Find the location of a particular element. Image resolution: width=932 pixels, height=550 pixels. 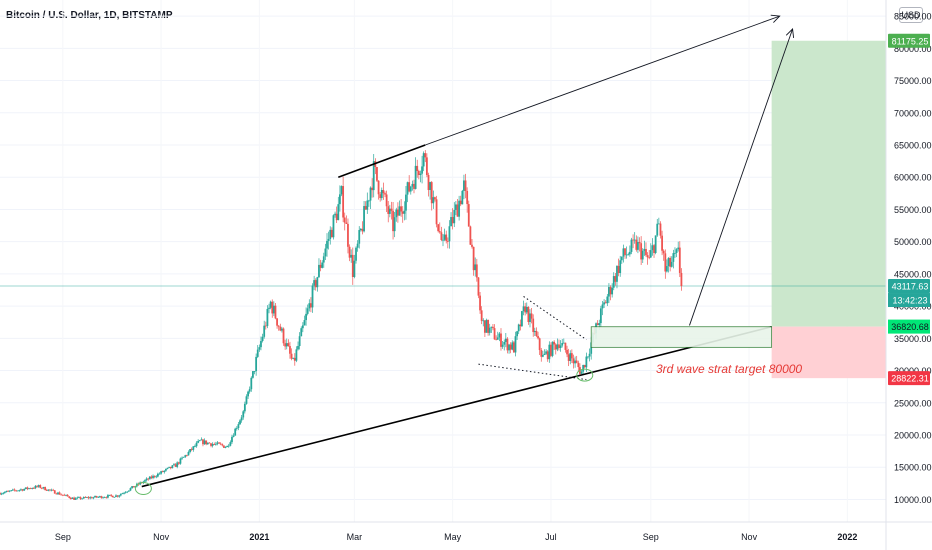

y-tick-label: 10000.00 is located at coordinates (913, 500).